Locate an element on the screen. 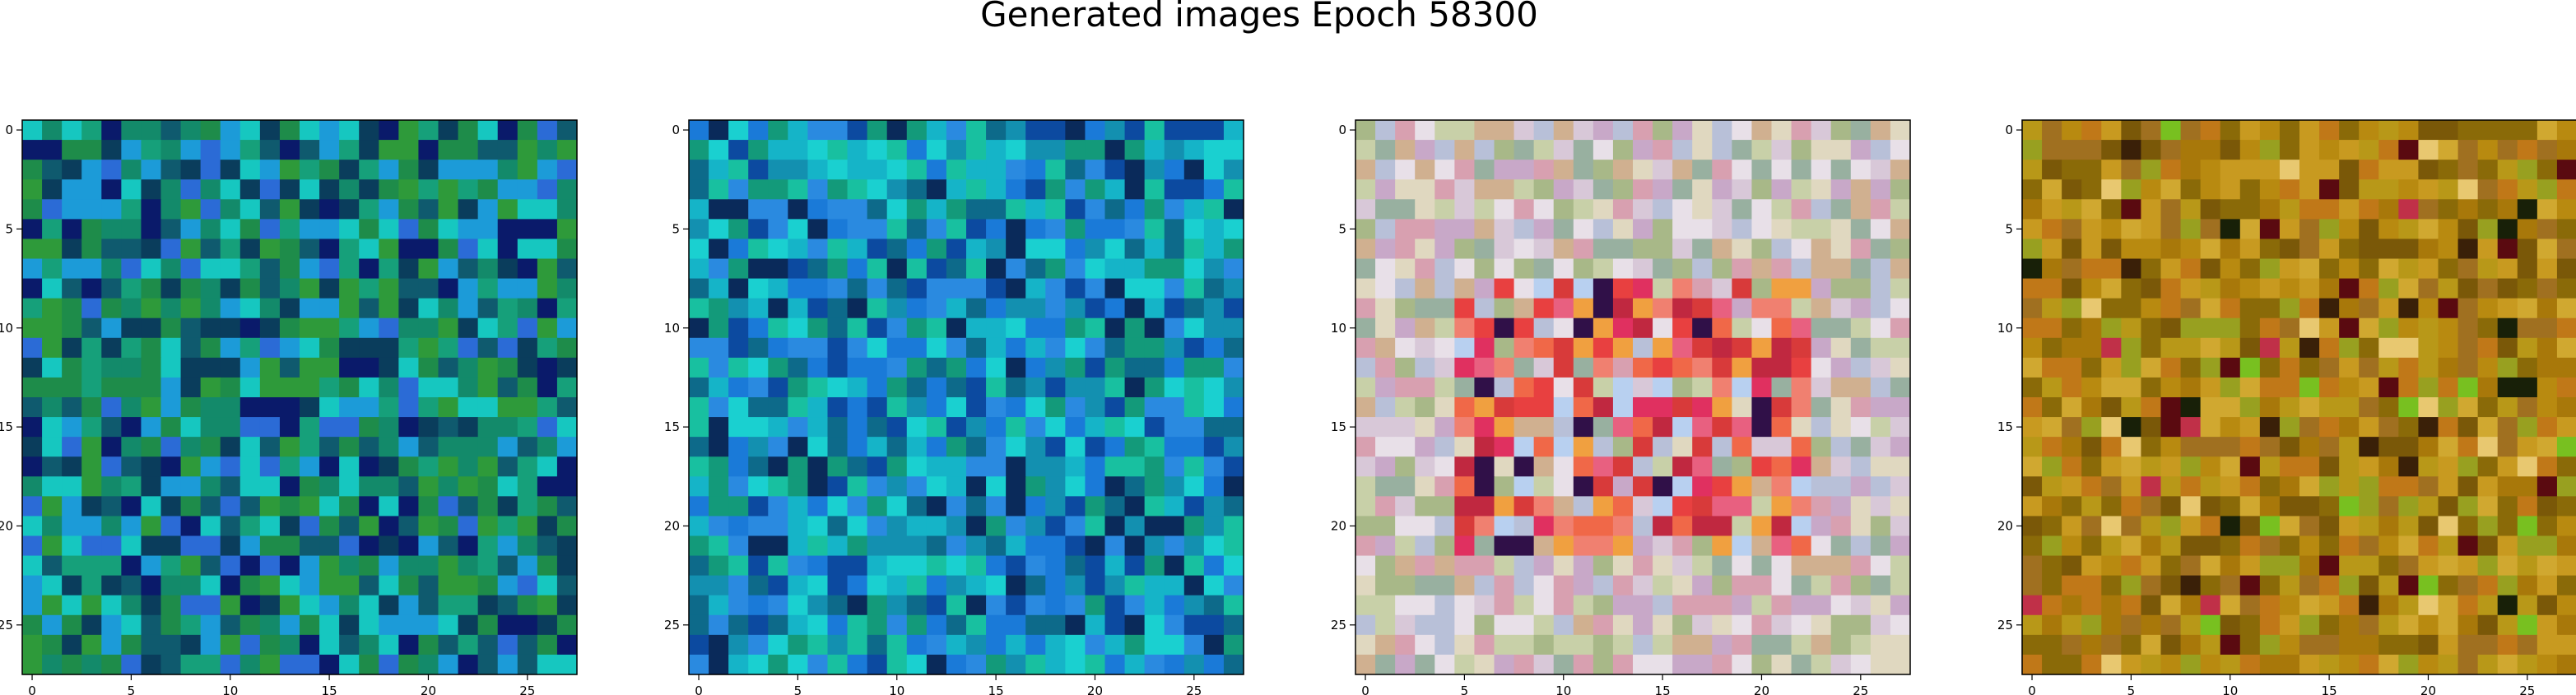  y-tick-label: 20 is located at coordinates (1338, 525).